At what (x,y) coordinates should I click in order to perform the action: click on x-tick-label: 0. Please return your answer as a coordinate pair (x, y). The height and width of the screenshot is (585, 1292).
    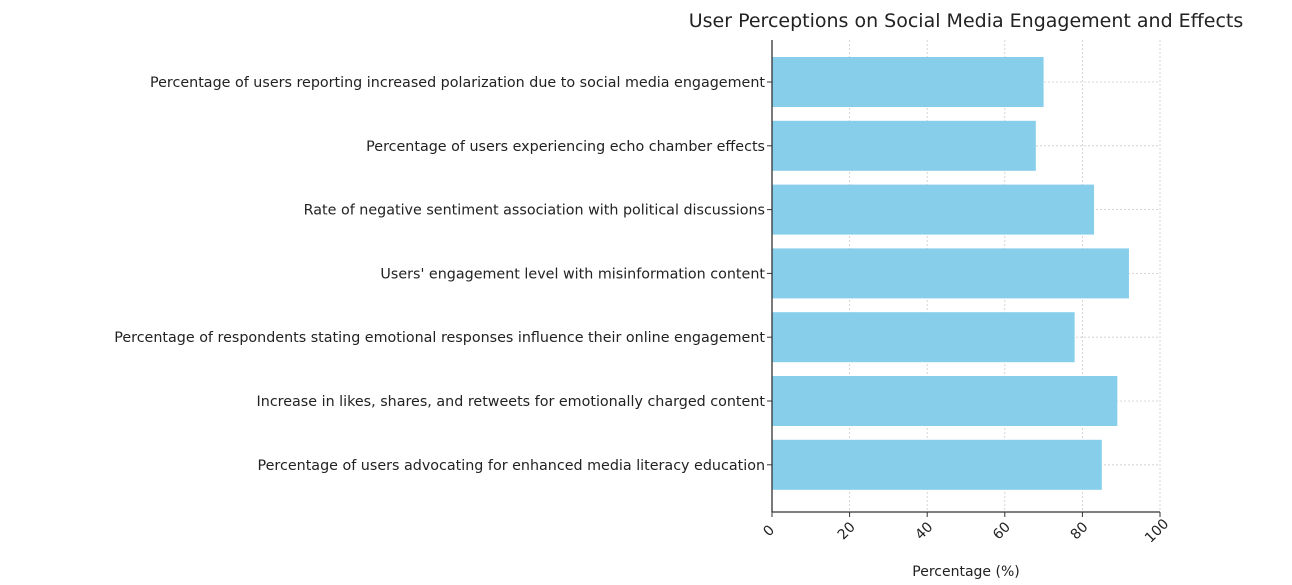
    Looking at the image, I should click on (769, 531).